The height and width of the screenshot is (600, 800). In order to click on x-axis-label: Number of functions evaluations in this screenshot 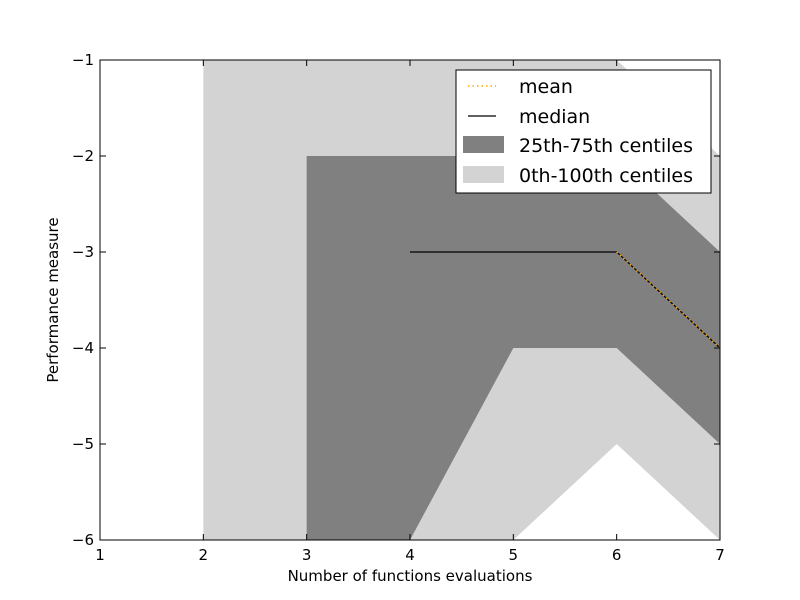, I will do `click(410, 576)`.